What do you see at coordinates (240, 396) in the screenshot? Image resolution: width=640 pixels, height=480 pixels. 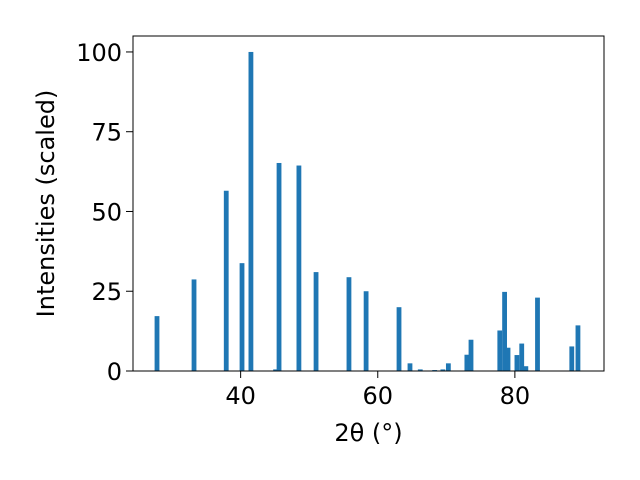 I see `x-tick-label: 40` at bounding box center [240, 396].